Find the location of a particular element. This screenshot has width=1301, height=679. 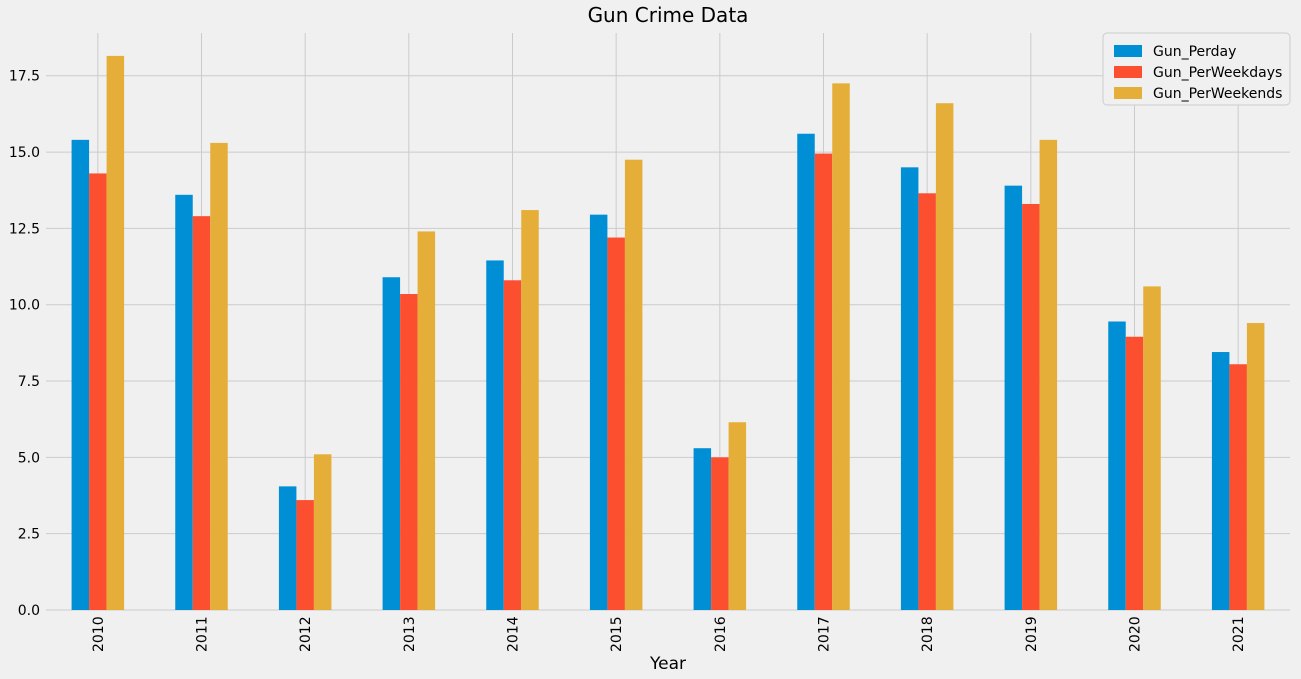

bar-gun-perday-2017 is located at coordinates (806, 371).